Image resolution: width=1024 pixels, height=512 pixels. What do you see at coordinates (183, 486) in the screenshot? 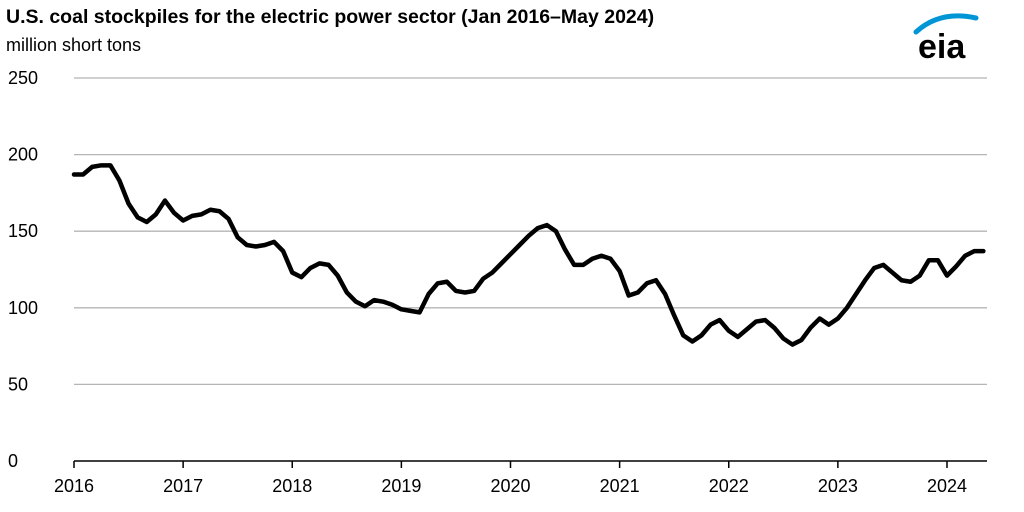
I see `x-tick-label-2017: 2017` at bounding box center [183, 486].